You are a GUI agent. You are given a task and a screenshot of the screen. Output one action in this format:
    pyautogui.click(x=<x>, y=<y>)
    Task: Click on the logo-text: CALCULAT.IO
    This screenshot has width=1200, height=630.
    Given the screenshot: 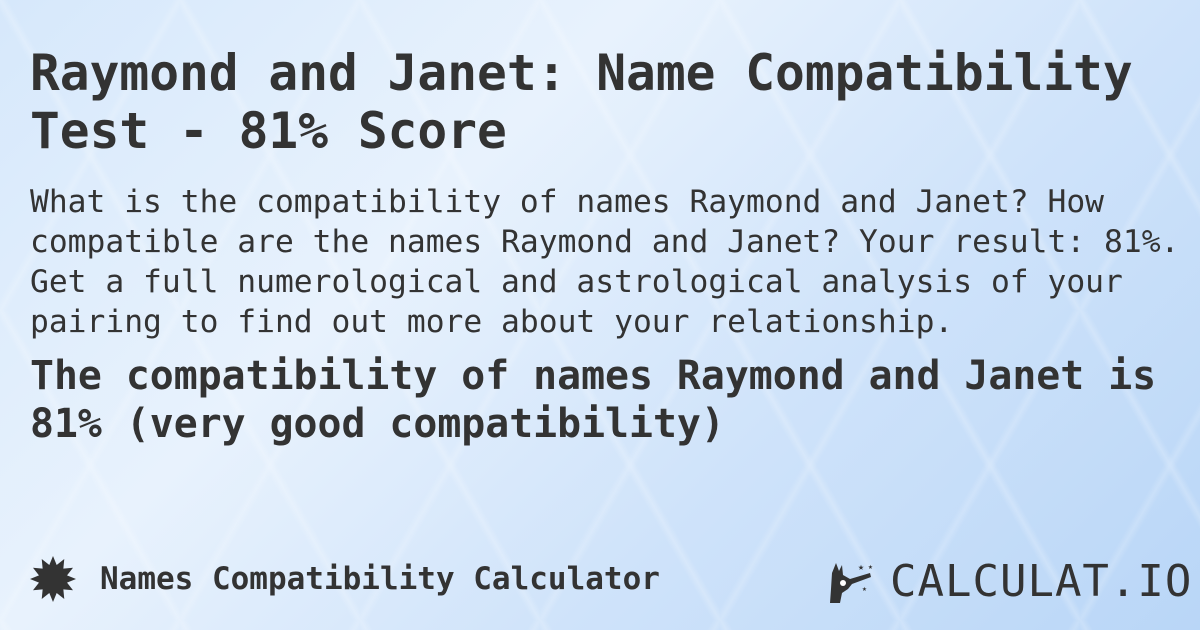 What is the action you would take?
    pyautogui.click(x=1041, y=581)
    